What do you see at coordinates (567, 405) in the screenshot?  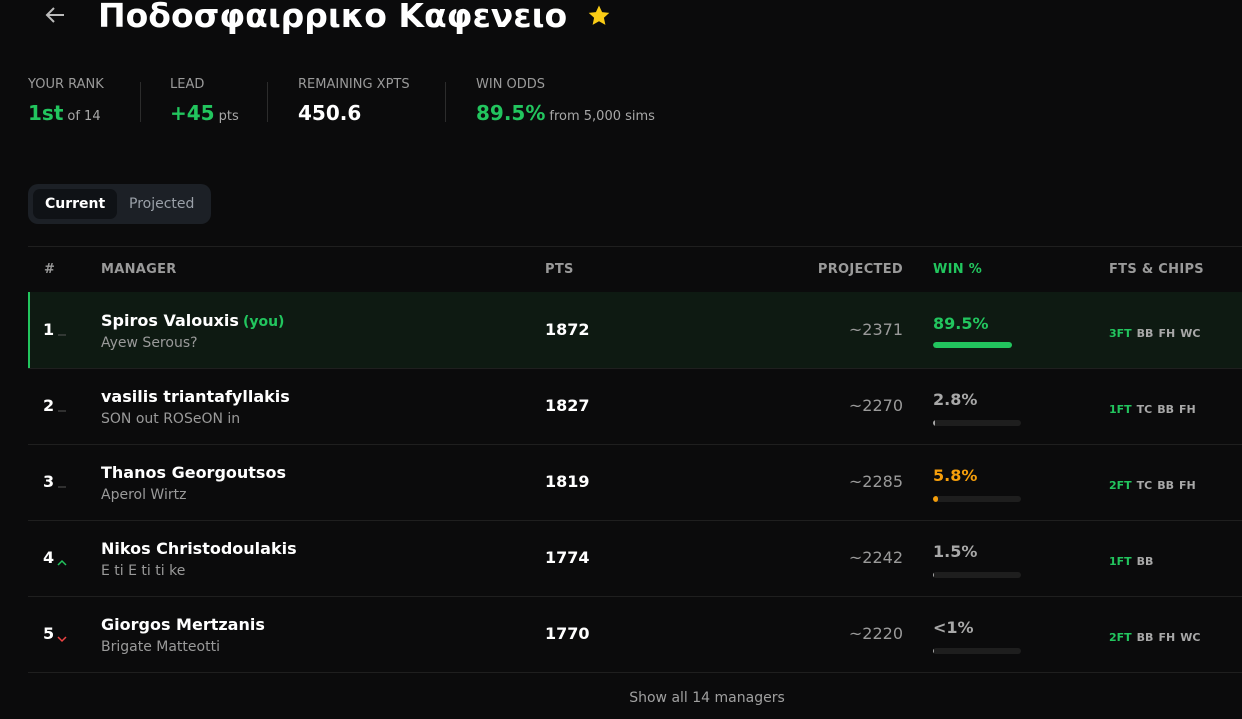 I see `points: 1827` at bounding box center [567, 405].